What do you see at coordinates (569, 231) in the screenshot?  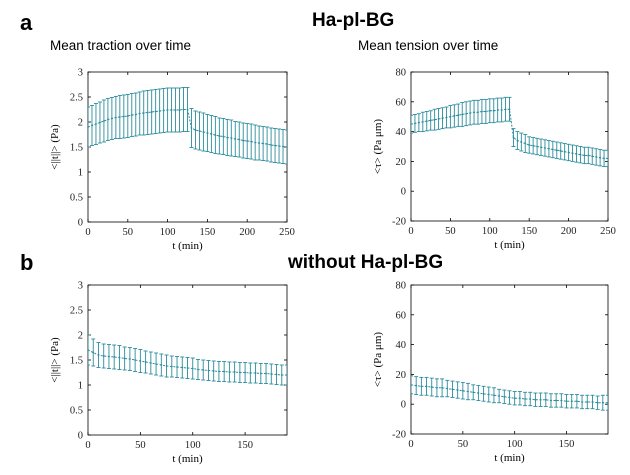 I see `x-tick-label: 200` at bounding box center [569, 231].